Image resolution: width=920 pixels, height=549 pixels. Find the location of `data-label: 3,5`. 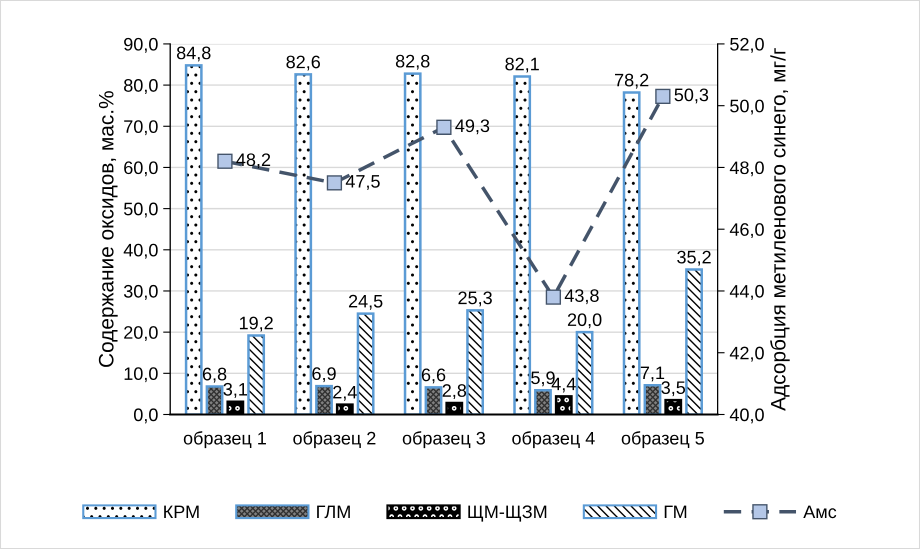

data-label: 3,5 is located at coordinates (673, 388).